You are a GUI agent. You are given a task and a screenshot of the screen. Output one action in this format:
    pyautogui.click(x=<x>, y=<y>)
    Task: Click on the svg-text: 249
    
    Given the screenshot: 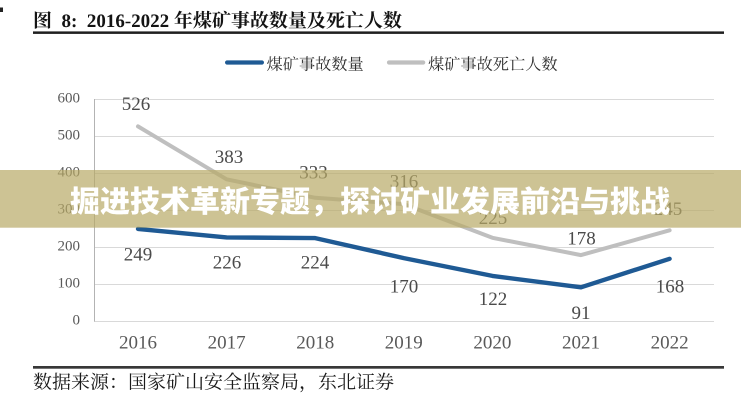 What is the action you would take?
    pyautogui.click(x=138, y=255)
    